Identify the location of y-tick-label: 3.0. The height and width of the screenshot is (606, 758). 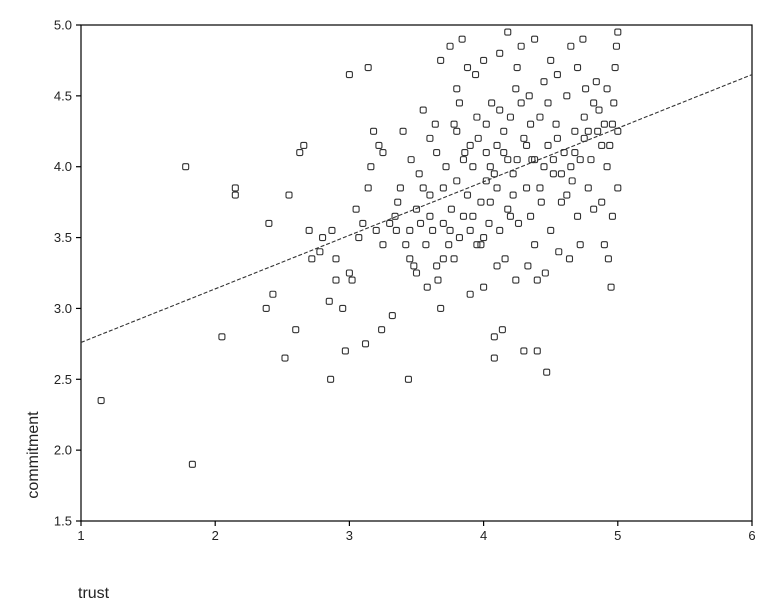
(63, 308).